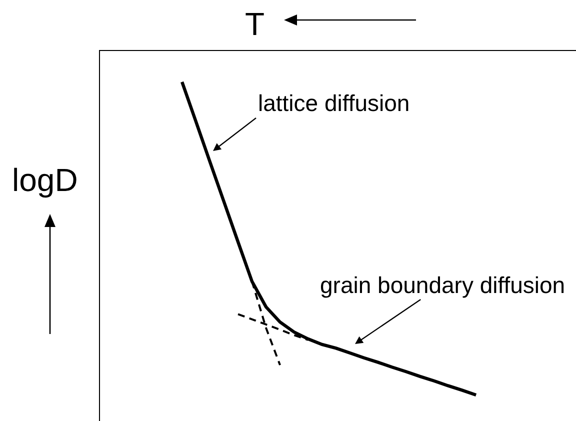 The width and height of the screenshot is (576, 421). I want to click on annotation: lattice diffusion, so click(334, 103).